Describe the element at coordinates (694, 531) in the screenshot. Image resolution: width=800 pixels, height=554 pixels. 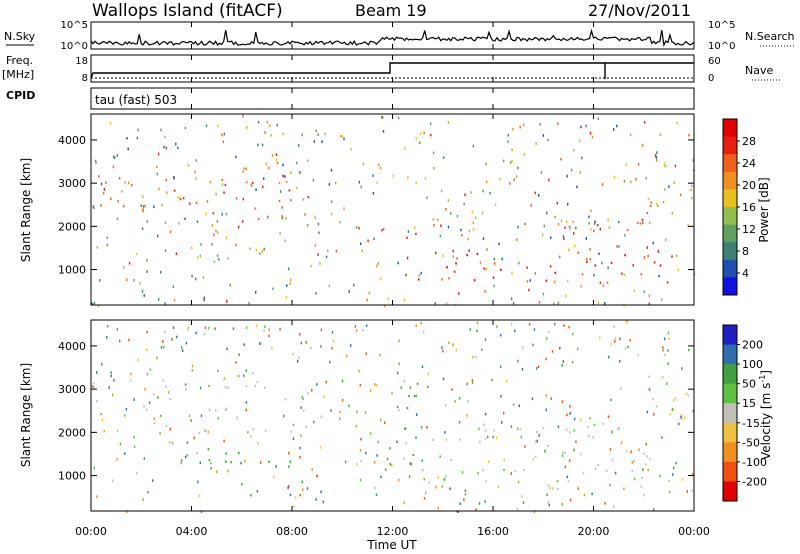
I see `x-tick-label: 00:00` at that location.